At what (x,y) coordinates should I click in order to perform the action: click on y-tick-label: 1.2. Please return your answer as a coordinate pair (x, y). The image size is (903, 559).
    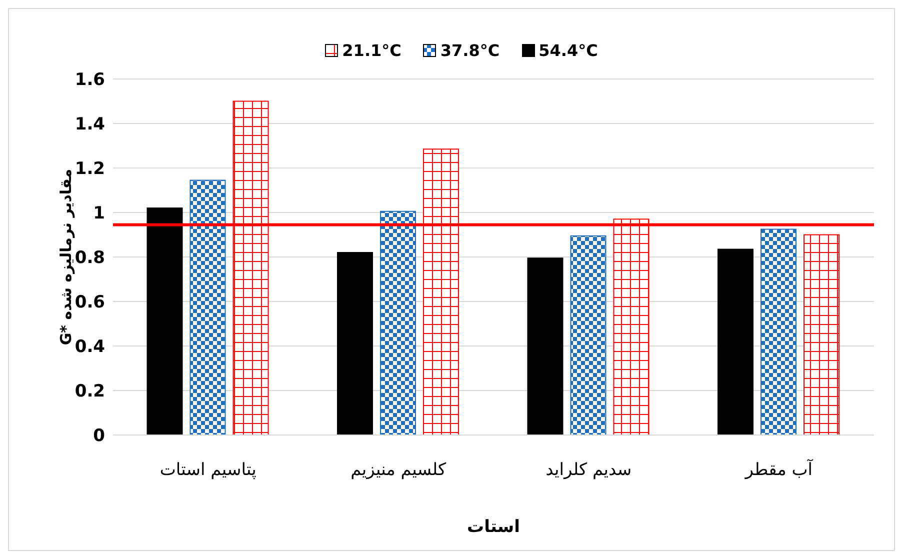
    Looking at the image, I should click on (89, 169).